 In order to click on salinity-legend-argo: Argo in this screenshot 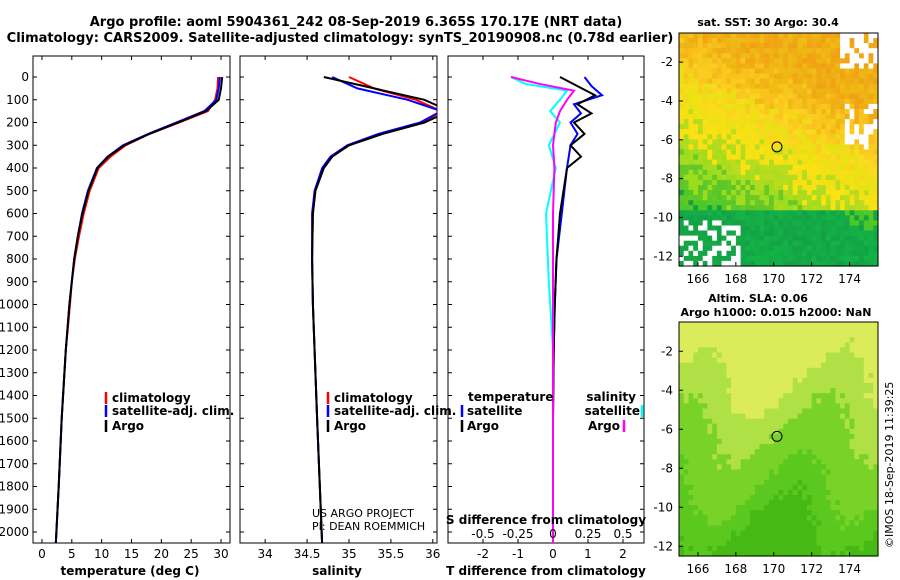, I will do `click(350, 426)`.